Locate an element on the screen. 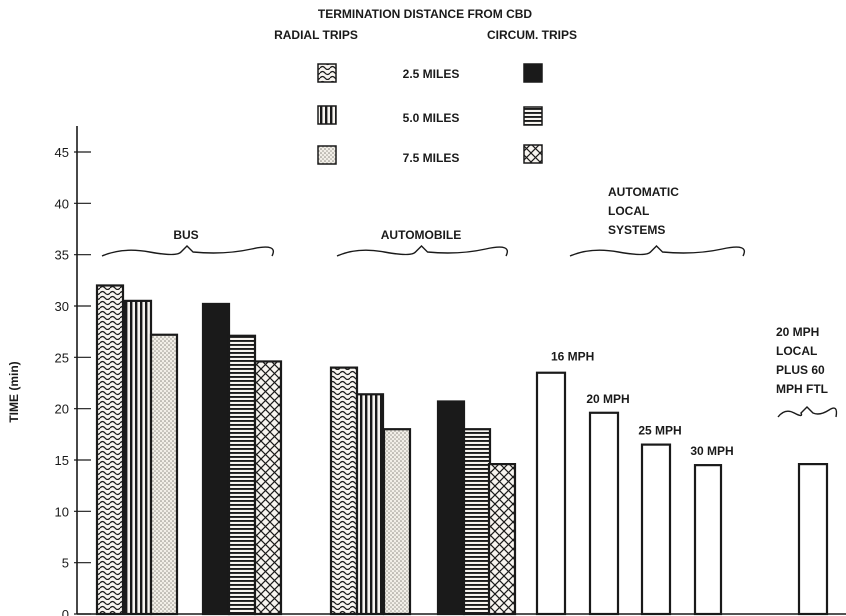 This screenshot has width=846, height=616. group-label-ftl-line: PLUS 60 is located at coordinates (800, 370).